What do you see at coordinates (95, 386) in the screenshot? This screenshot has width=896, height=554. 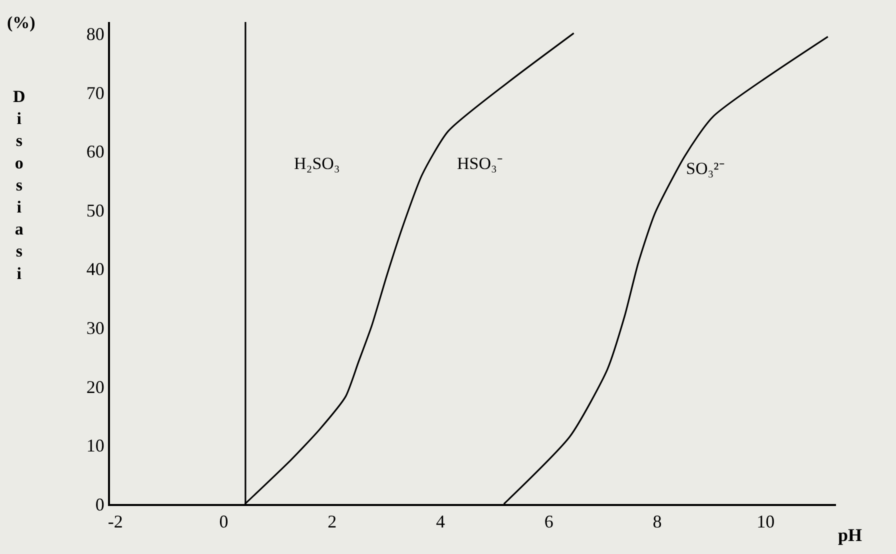 I see `y-tick-label: 20` at bounding box center [95, 386].